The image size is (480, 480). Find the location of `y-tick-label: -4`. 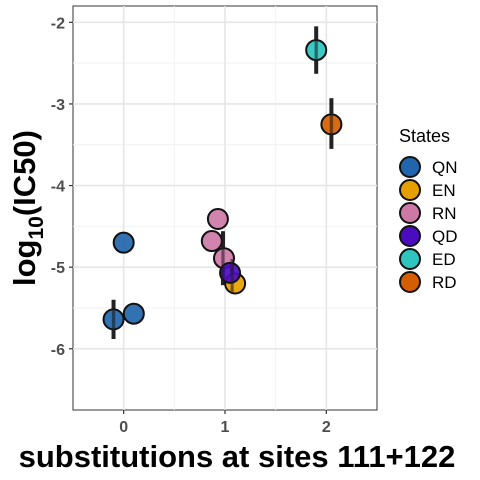

y-tick-label: -4 is located at coordinates (58, 187).